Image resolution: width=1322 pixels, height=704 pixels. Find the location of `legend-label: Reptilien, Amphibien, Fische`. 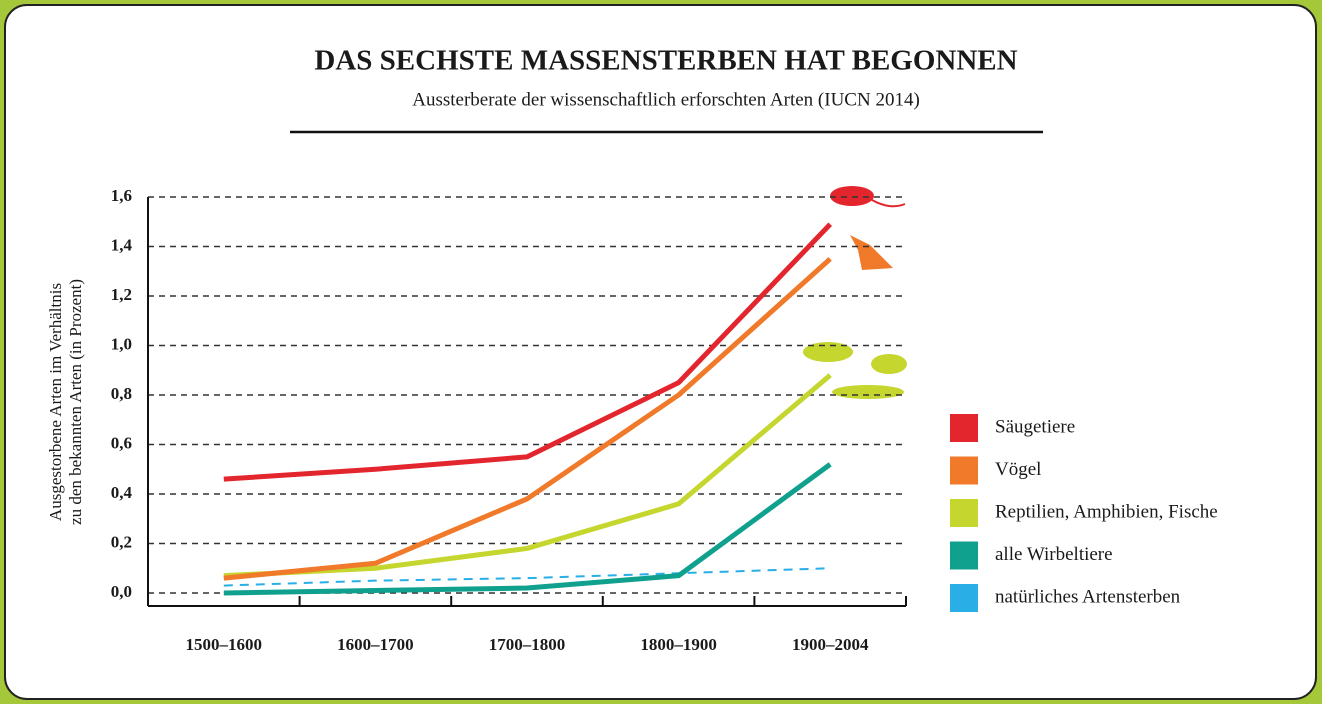

legend-label: Reptilien, Amphibien, Fische is located at coordinates (1106, 511).